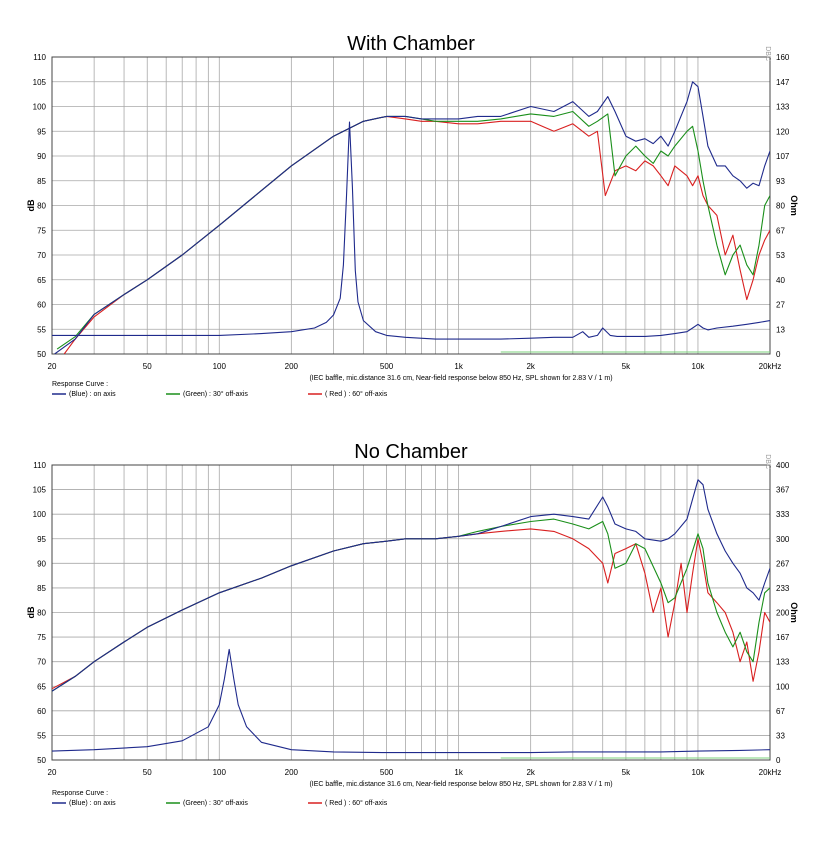  Describe the element at coordinates (783, 637) in the screenshot. I see `y2-tick-label: 167` at that location.